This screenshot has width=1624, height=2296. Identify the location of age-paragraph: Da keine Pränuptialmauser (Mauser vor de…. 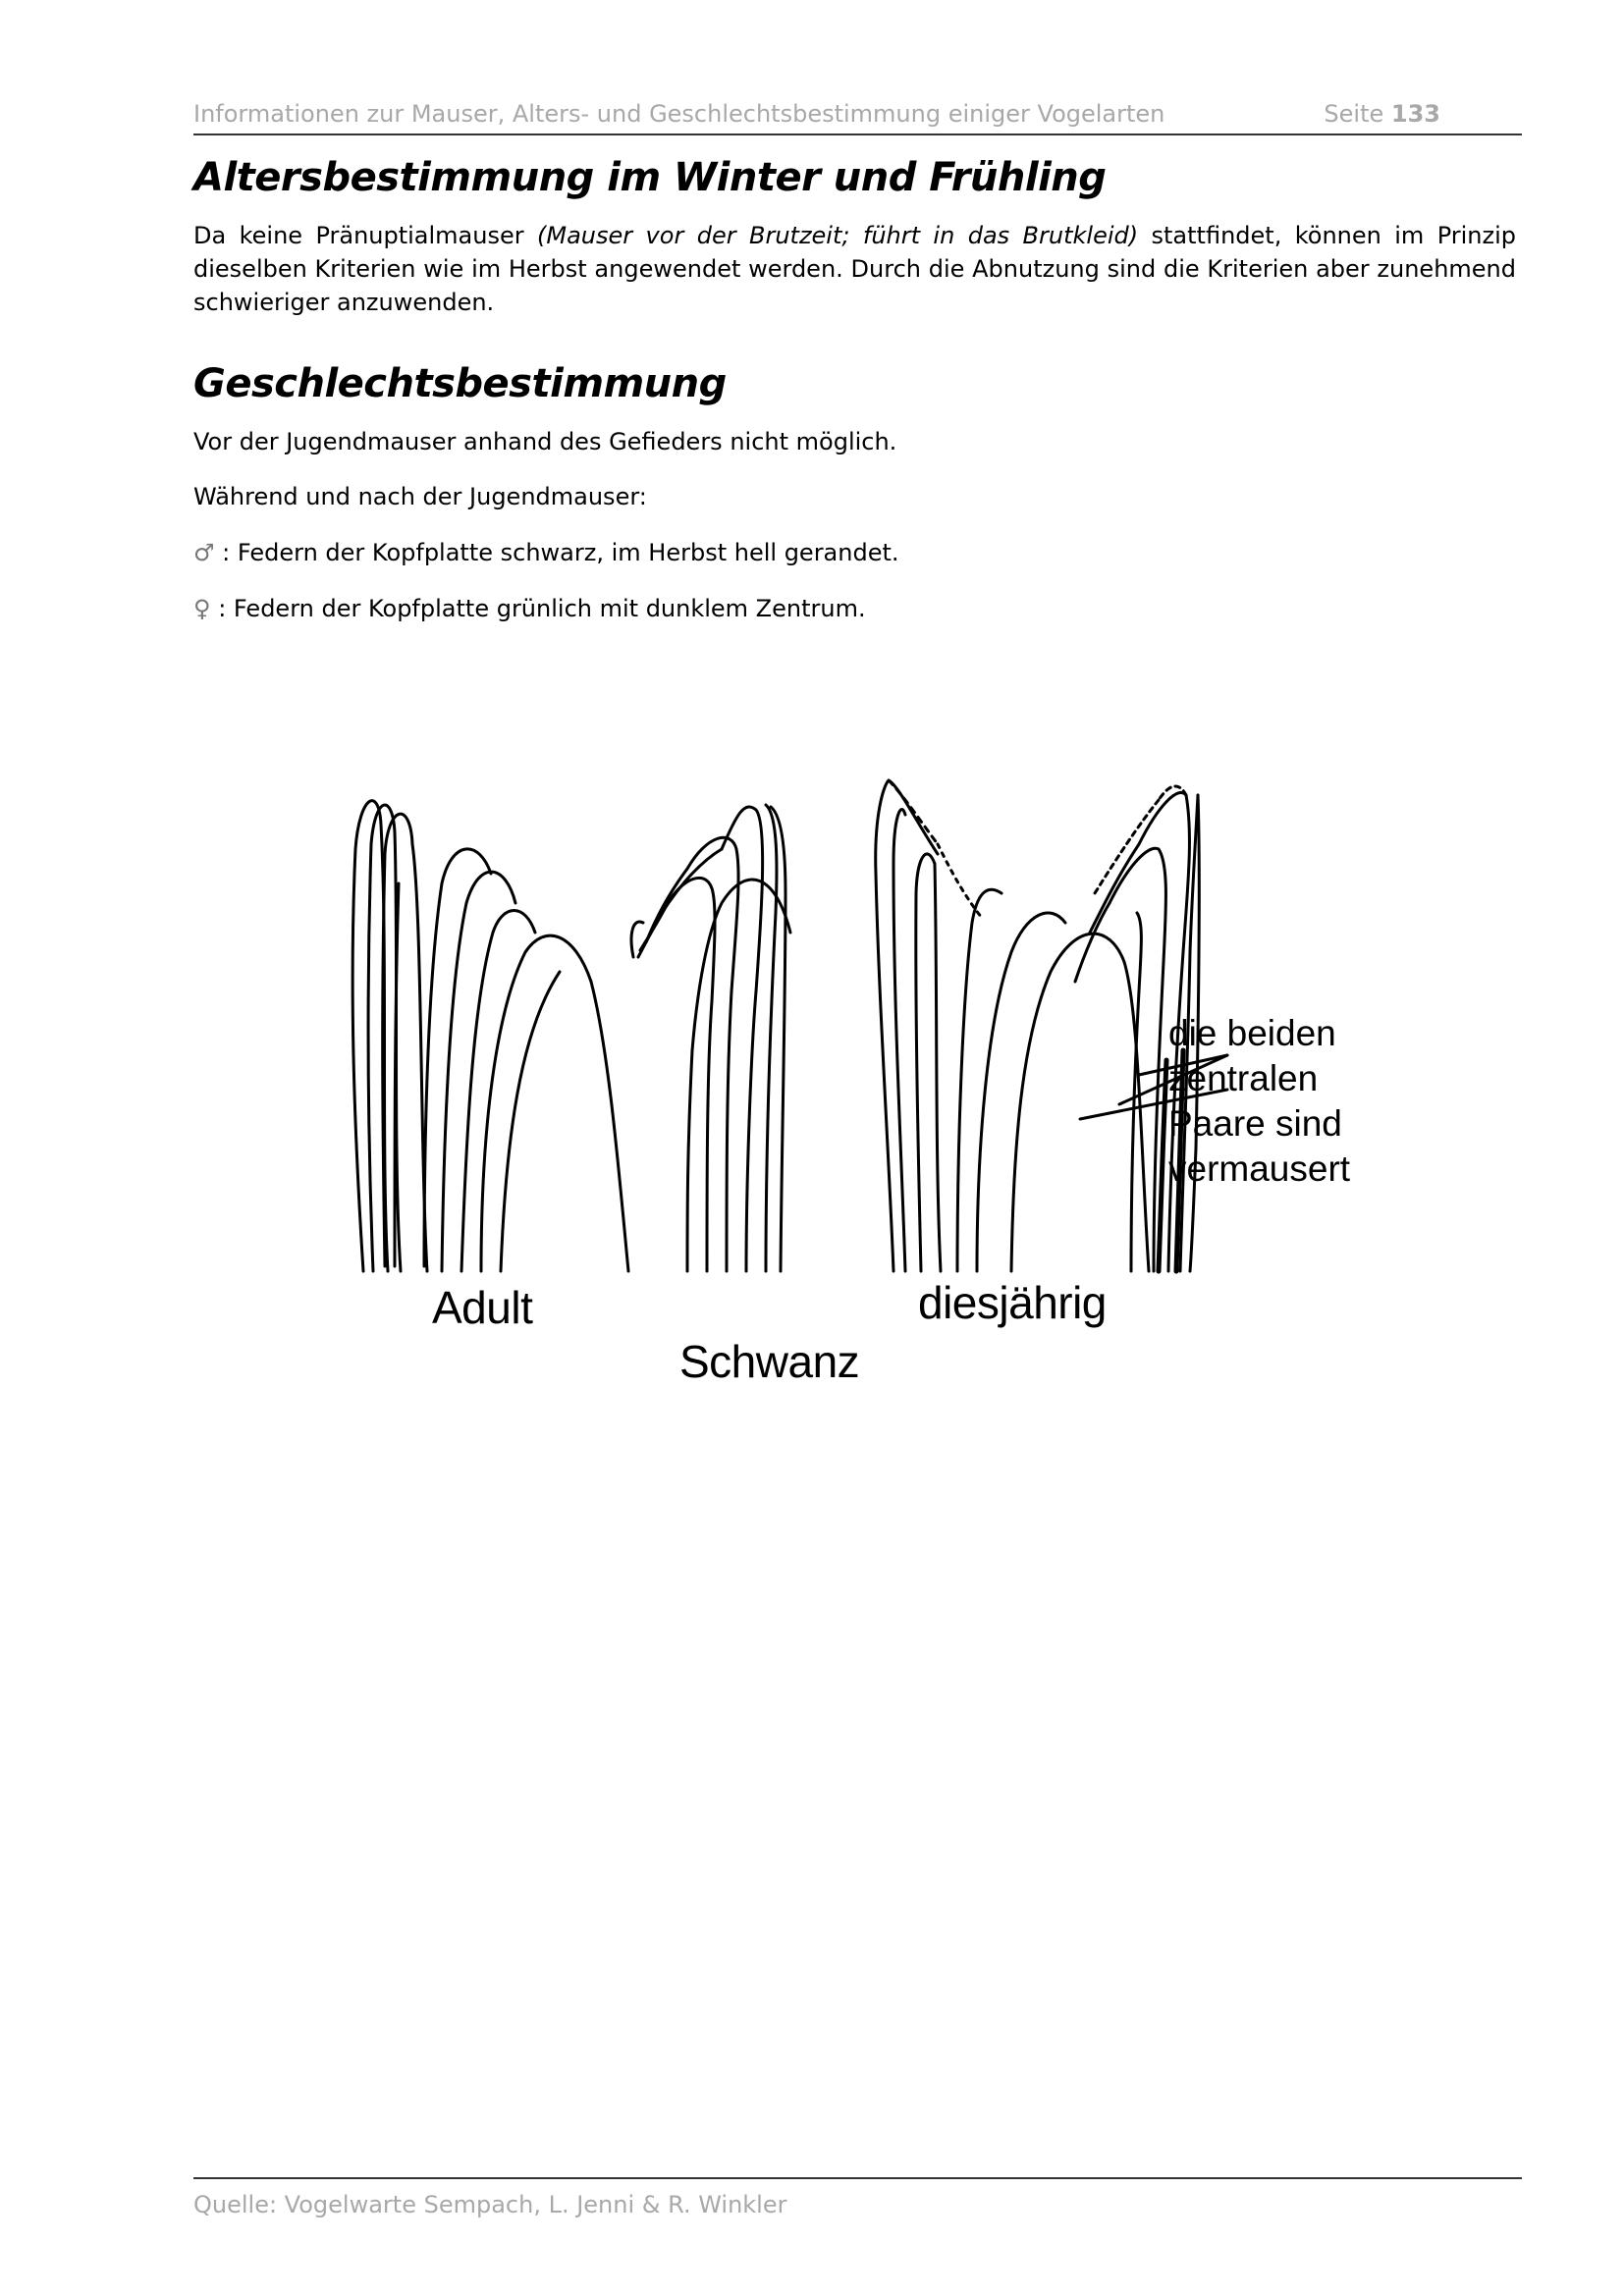
(854, 269).